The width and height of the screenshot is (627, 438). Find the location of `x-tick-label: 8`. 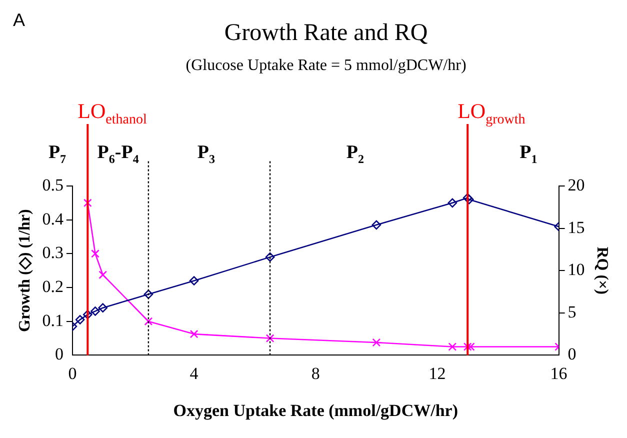

x-tick-label: 8 is located at coordinates (315, 373).